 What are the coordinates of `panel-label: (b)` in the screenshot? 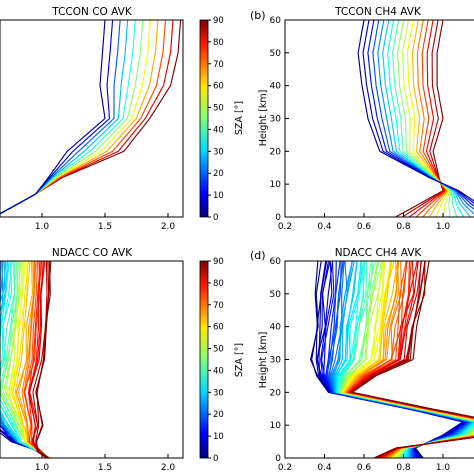 It's located at (258, 15).